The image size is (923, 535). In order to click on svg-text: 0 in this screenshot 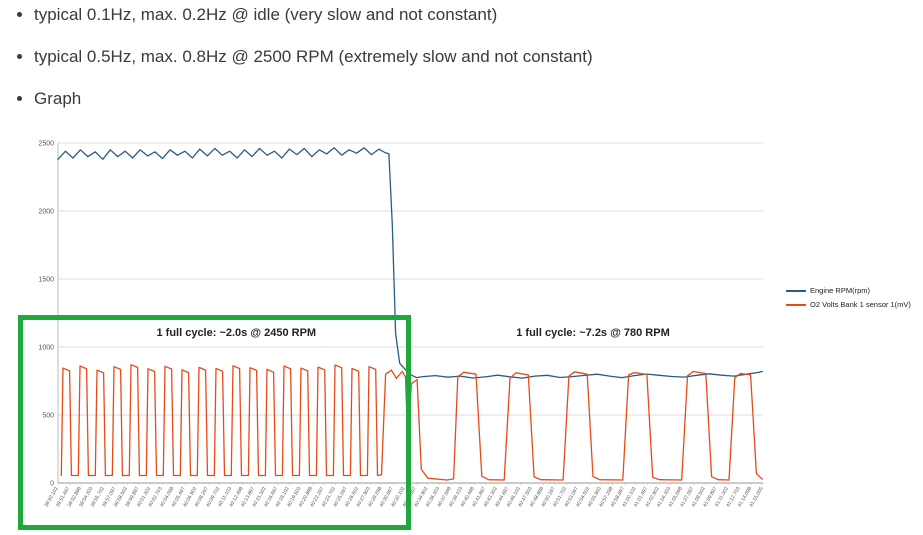, I will do `click(52, 484)`.